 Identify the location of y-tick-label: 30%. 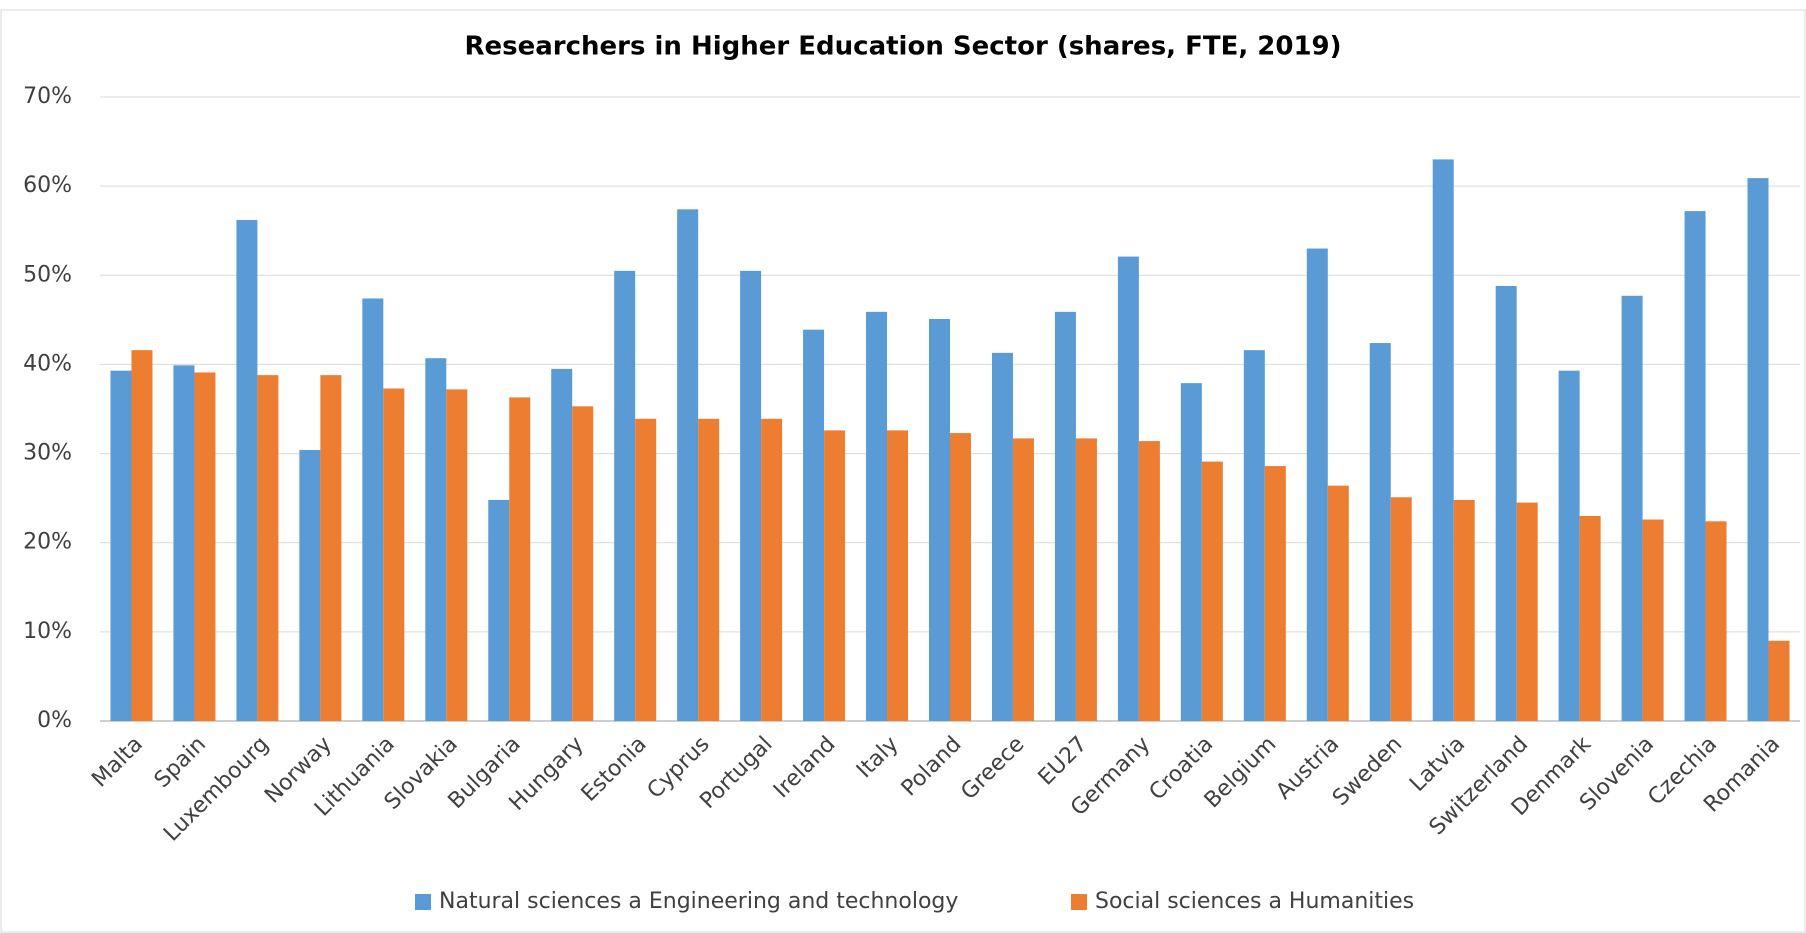
(47, 453).